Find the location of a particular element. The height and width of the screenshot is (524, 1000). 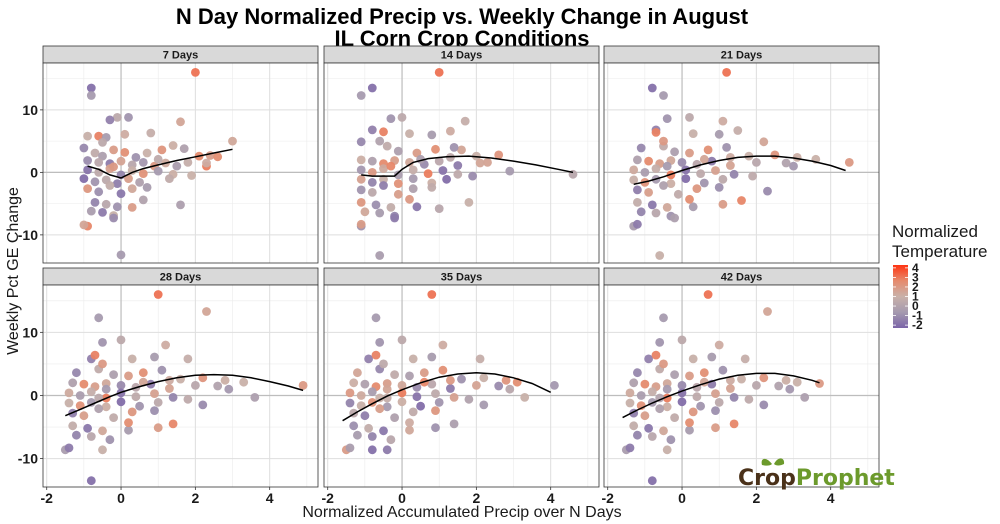

panel-background is located at coordinates (180, 386).